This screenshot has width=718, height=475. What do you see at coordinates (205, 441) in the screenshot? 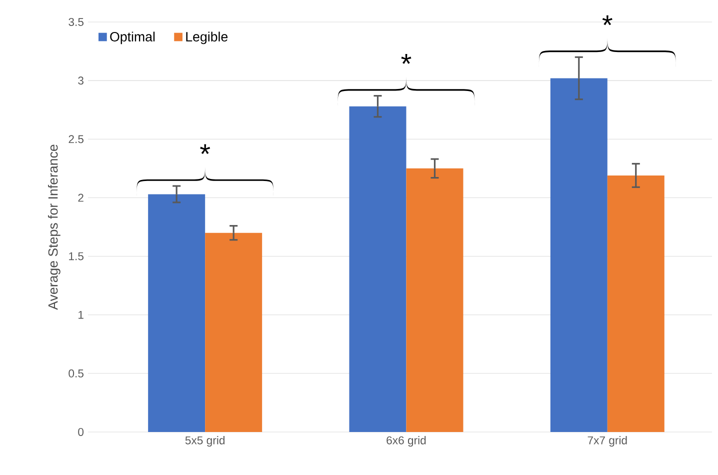
I see `x-tick-label: 5x5 grid` at bounding box center [205, 441].